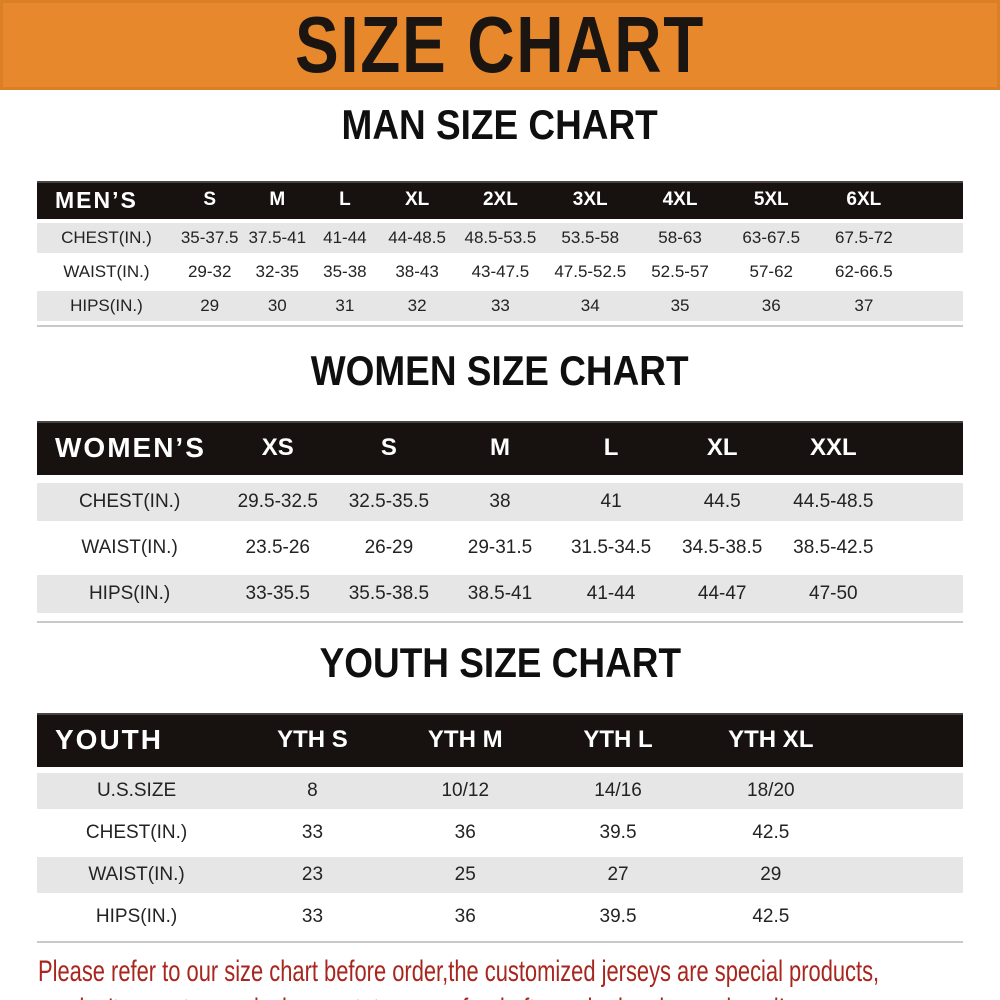 This screenshot has width=1000, height=1000. Describe the element at coordinates (130, 448) in the screenshot. I see `women-header-label: WOMEN’S` at that location.